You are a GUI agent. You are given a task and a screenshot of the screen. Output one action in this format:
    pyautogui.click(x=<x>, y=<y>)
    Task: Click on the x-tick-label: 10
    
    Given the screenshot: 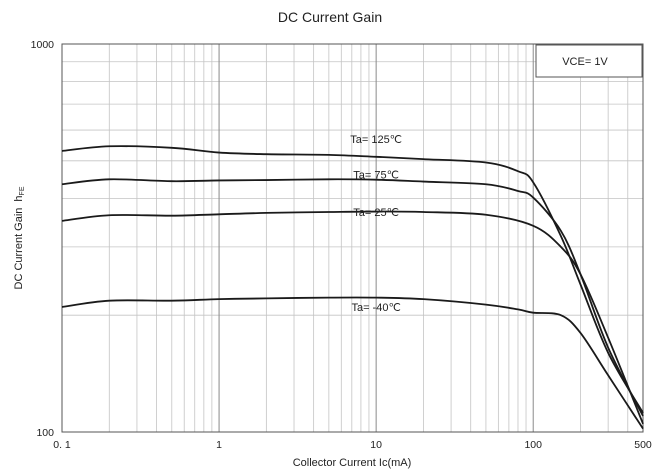 What is the action you would take?
    pyautogui.click(x=376, y=445)
    